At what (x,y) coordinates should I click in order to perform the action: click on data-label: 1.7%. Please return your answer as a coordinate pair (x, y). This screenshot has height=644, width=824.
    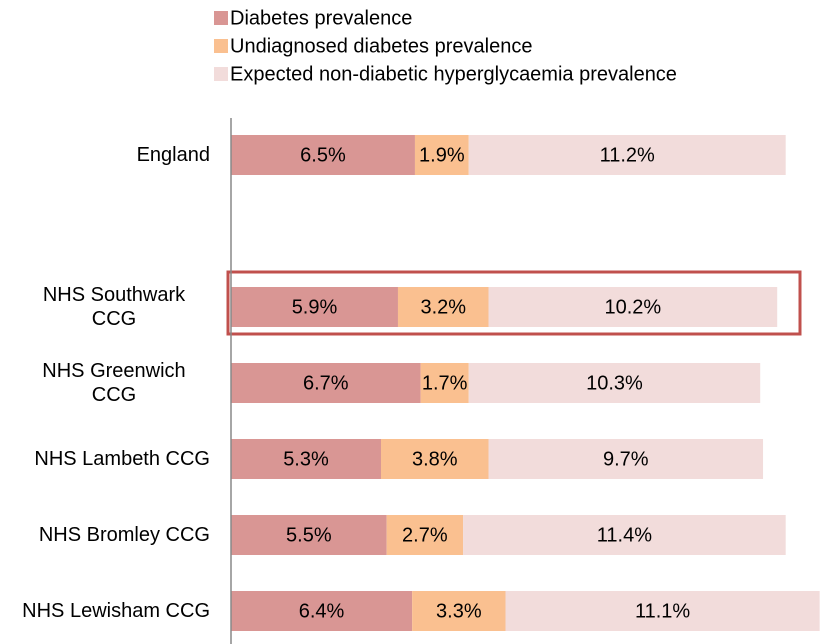
    Looking at the image, I should click on (445, 383).